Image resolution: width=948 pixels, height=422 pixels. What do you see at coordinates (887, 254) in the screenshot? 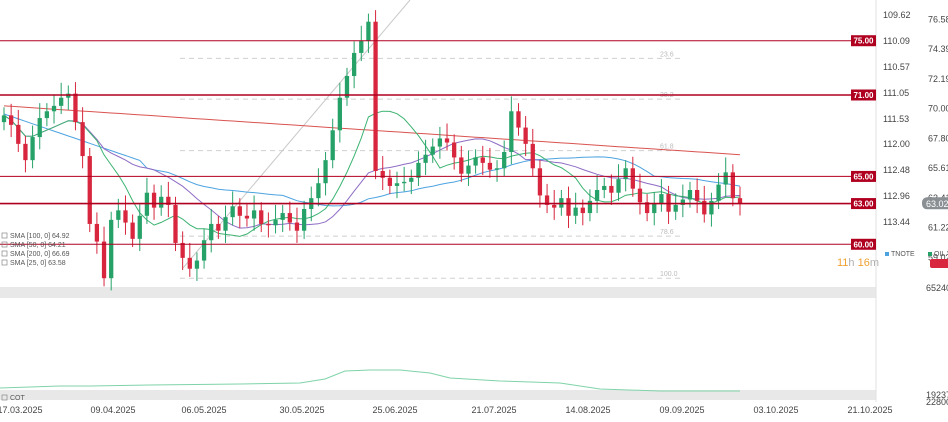
I see `tnote-legend-swatch` at bounding box center [887, 254].